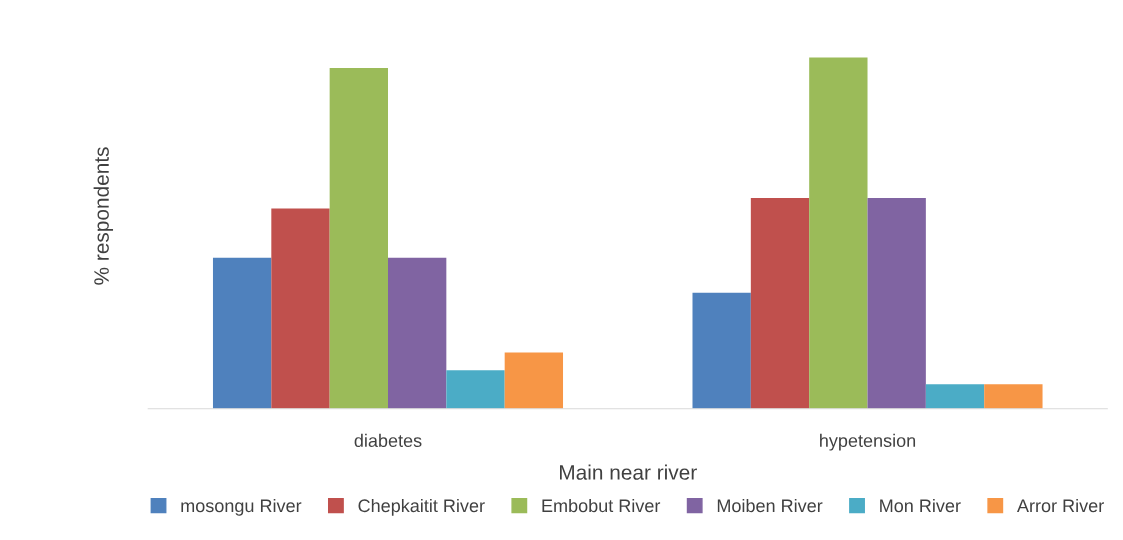  I want to click on x-axis-title: Main near river, so click(628, 472).